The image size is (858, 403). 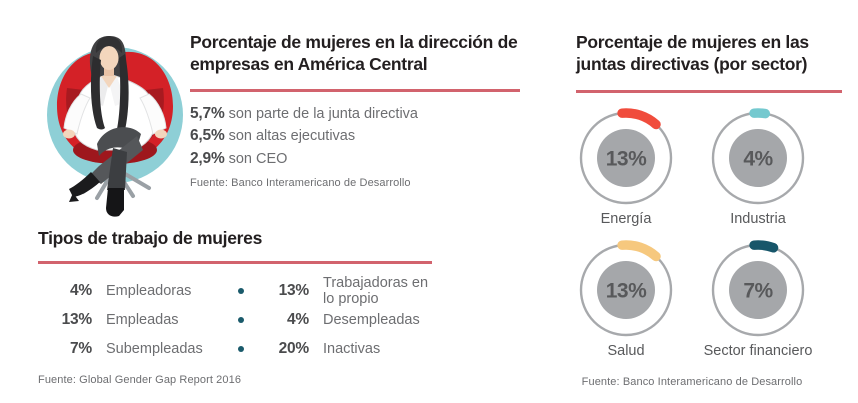 I want to click on donut-gauge-industria: 4% Industria, so click(x=758, y=172).